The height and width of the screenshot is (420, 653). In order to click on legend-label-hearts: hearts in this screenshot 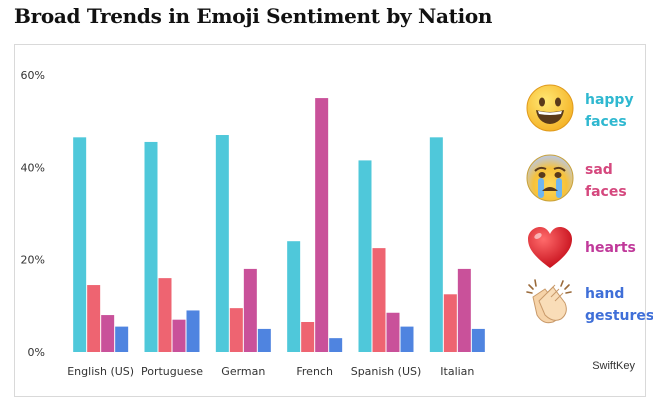, I will do `click(610, 248)`.